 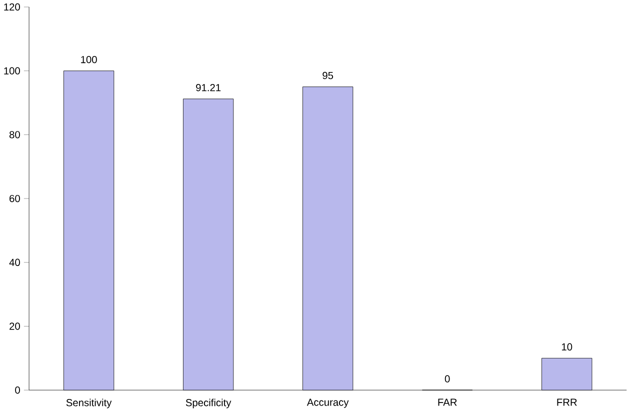 What do you see at coordinates (327, 403) in the screenshot?
I see `x-tick-label: Accuracy` at bounding box center [327, 403].